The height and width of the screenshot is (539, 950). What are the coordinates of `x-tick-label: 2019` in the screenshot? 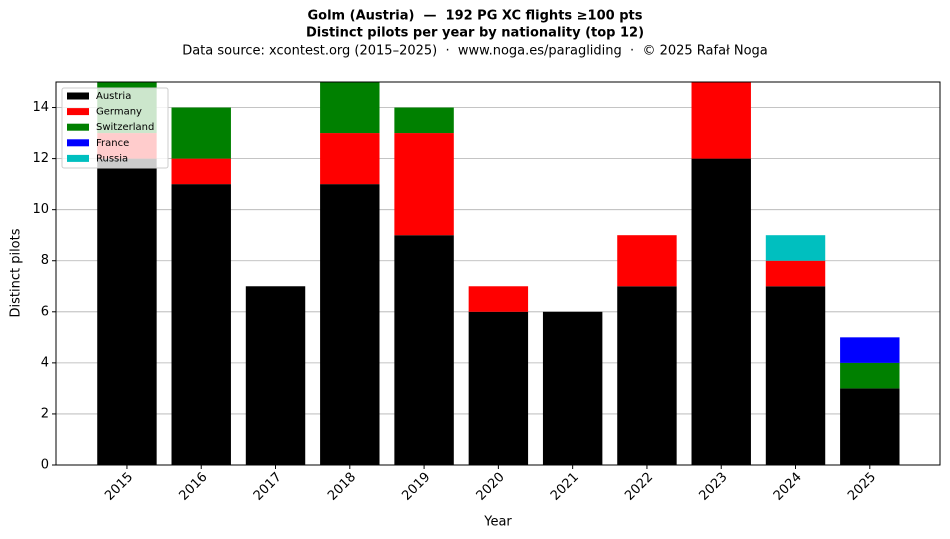 It's located at (416, 487).